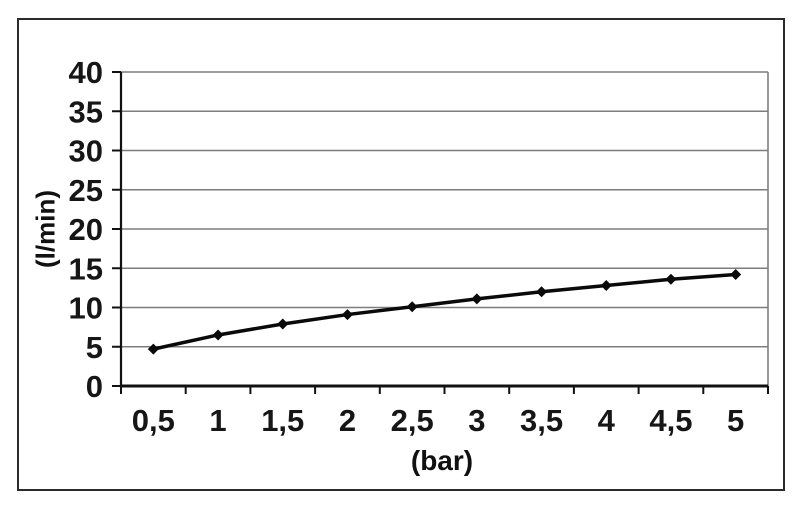 The width and height of the screenshot is (800, 509). I want to click on y-tick-label: 20, so click(86, 229).